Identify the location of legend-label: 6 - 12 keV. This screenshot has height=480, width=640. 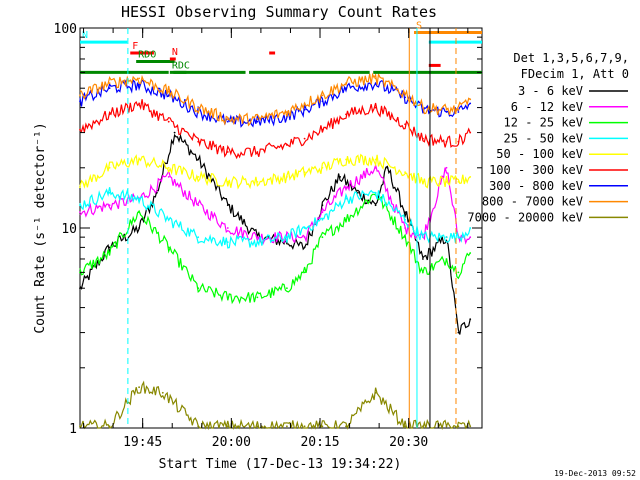
(547, 107).